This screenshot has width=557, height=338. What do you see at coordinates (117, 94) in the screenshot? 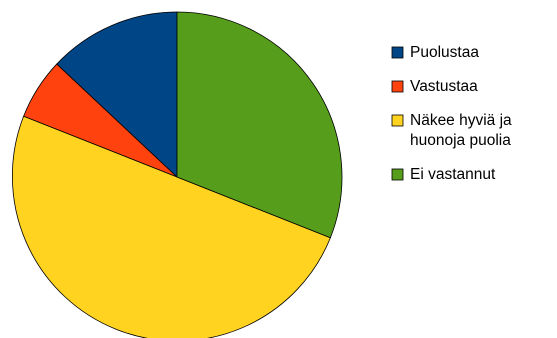
I see `pie-slice-puolustaa` at bounding box center [117, 94].